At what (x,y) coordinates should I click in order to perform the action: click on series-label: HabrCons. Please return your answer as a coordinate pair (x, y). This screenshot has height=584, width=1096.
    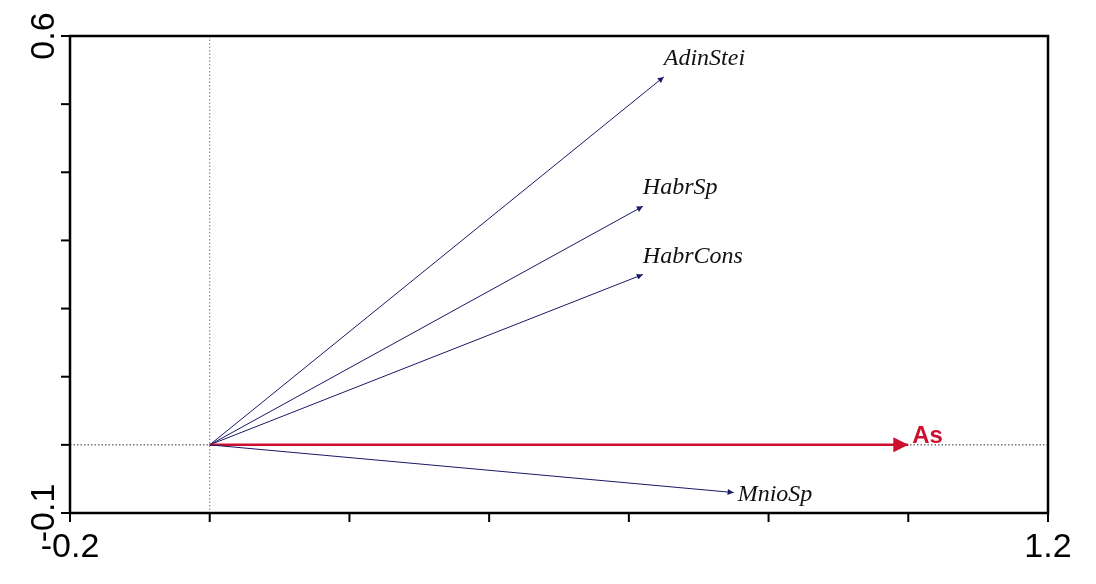
    Looking at the image, I should click on (692, 254).